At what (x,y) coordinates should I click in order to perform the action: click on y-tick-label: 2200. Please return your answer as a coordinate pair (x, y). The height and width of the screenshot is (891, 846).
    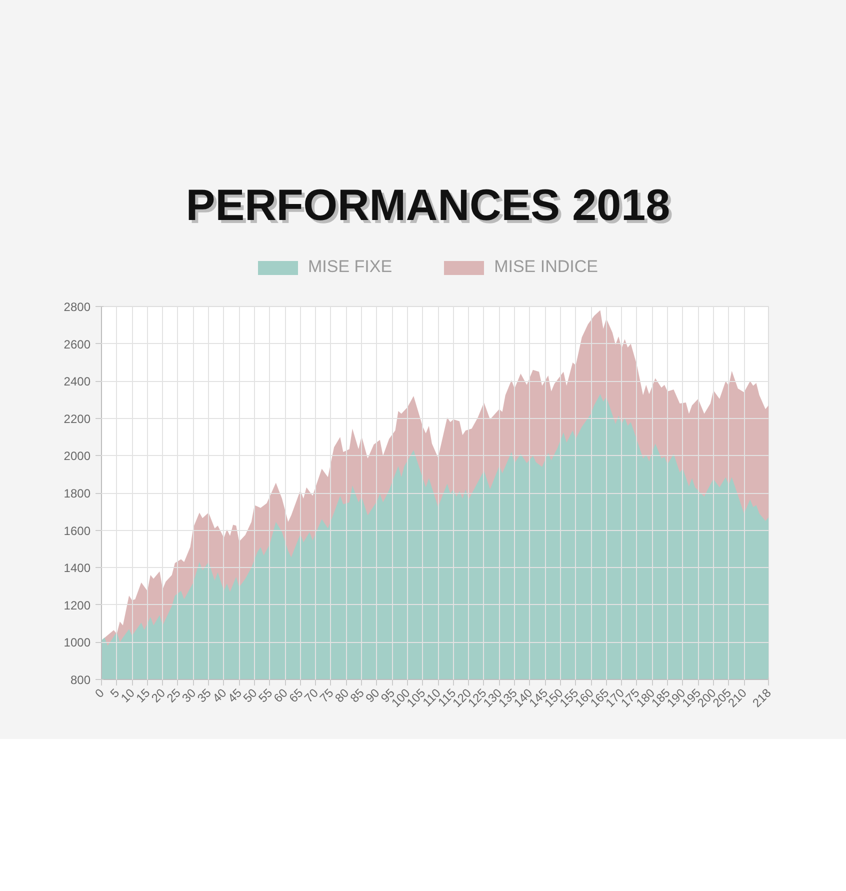
    Looking at the image, I should click on (77, 419).